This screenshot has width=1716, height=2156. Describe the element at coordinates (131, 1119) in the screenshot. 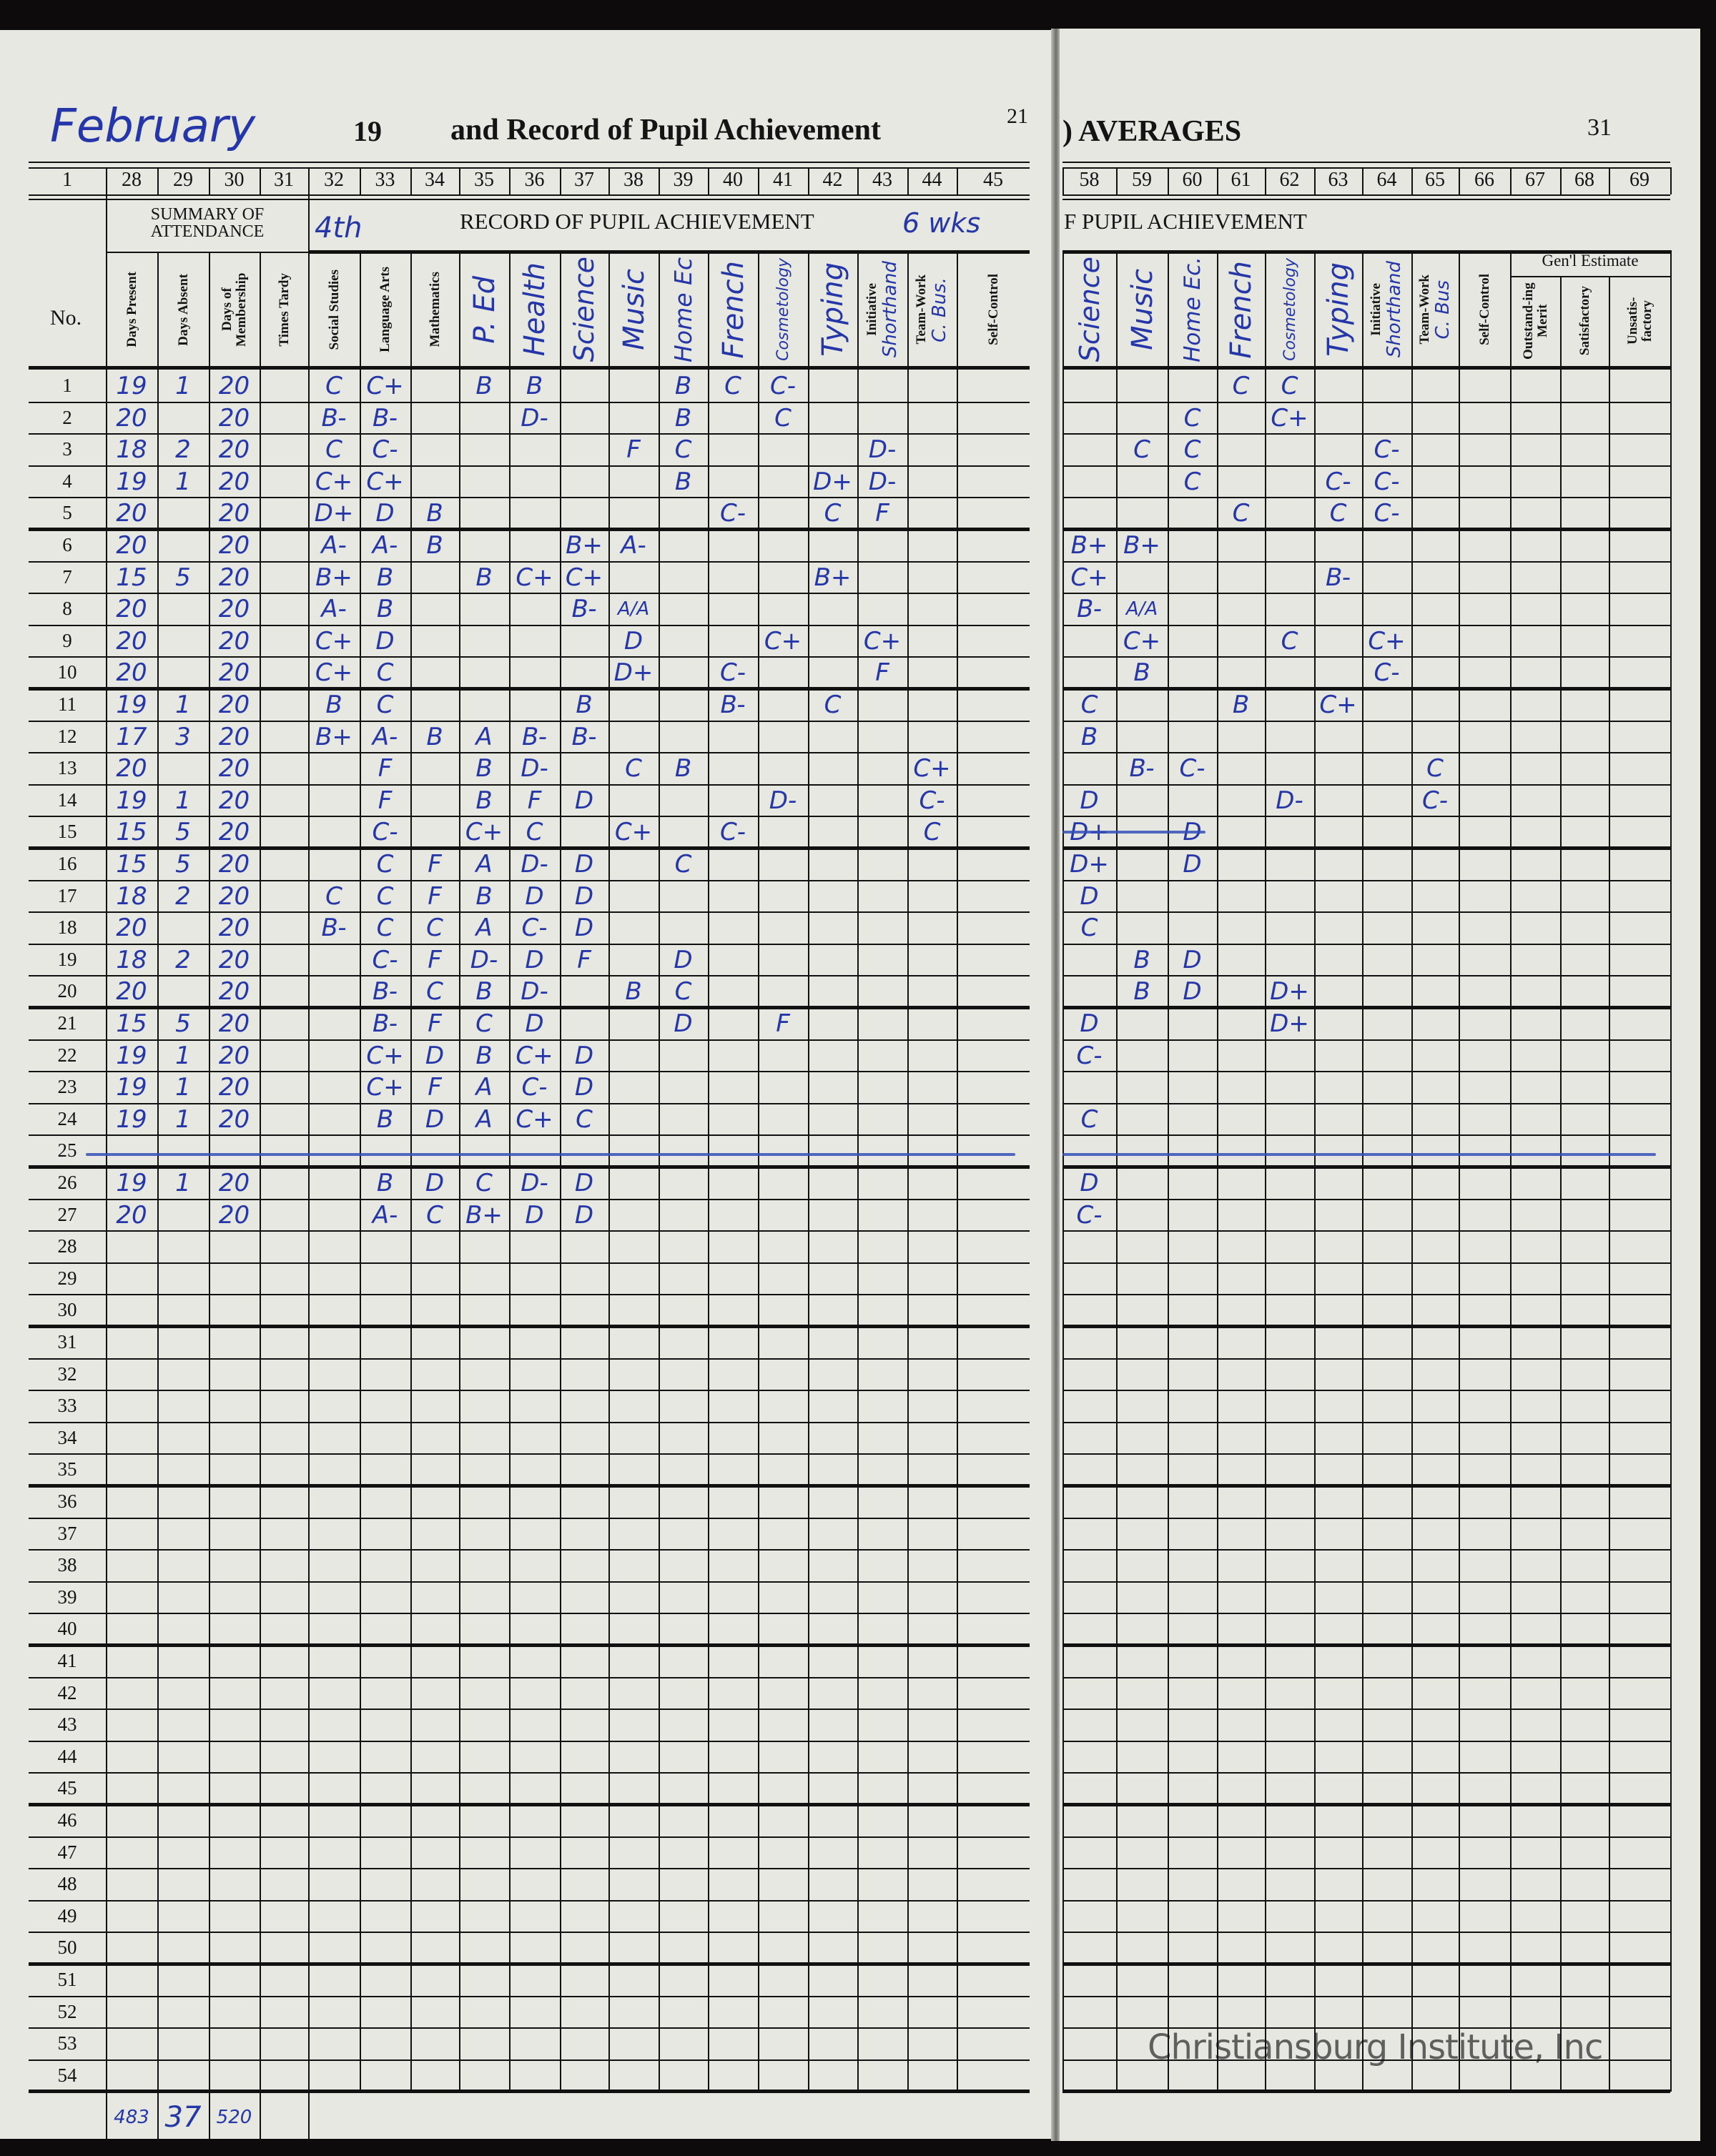

I see `grade-cell: 19` at that location.